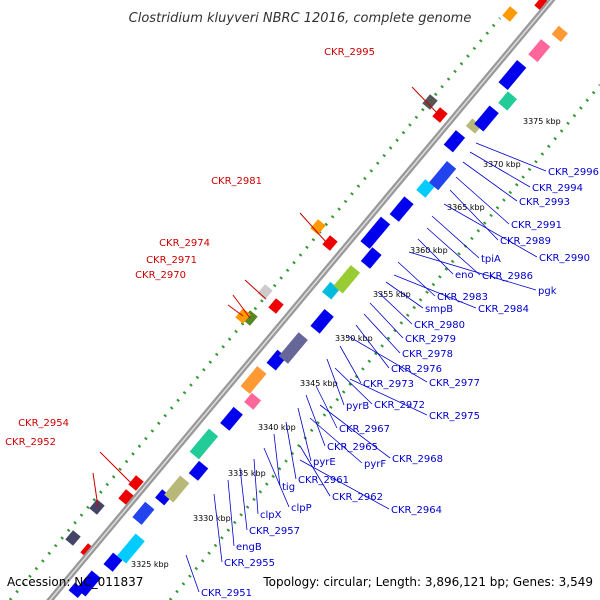  What do you see at coordinates (171, 260) in the screenshot?
I see `gene-label-ckr_2971: CKR_2971` at bounding box center [171, 260].